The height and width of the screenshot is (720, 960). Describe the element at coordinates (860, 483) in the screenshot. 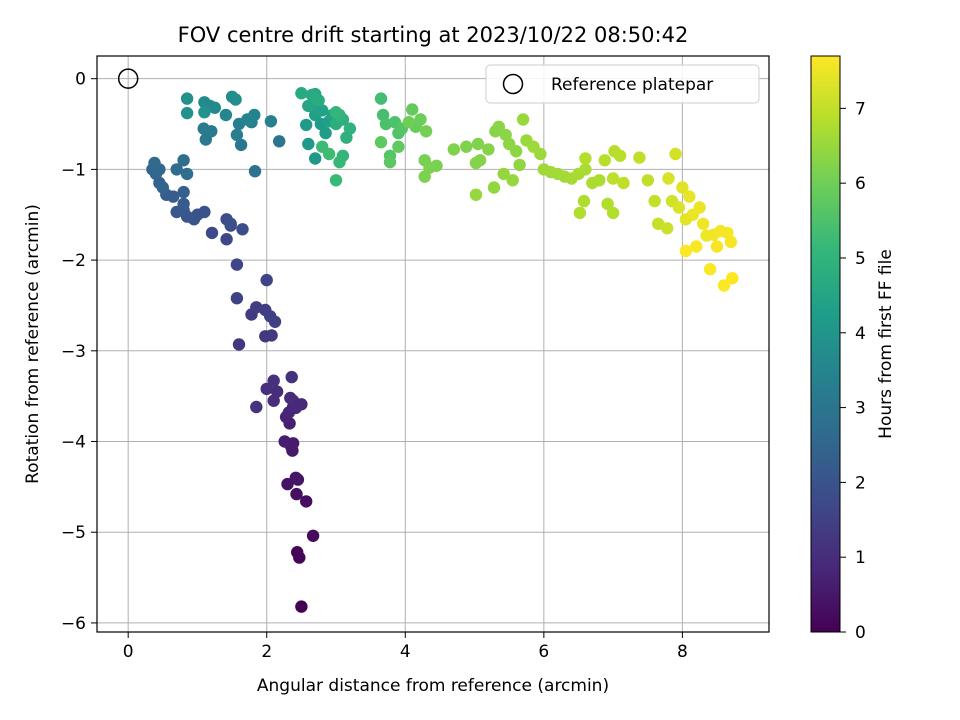

I see `colorbar-tick-label: 2` at that location.